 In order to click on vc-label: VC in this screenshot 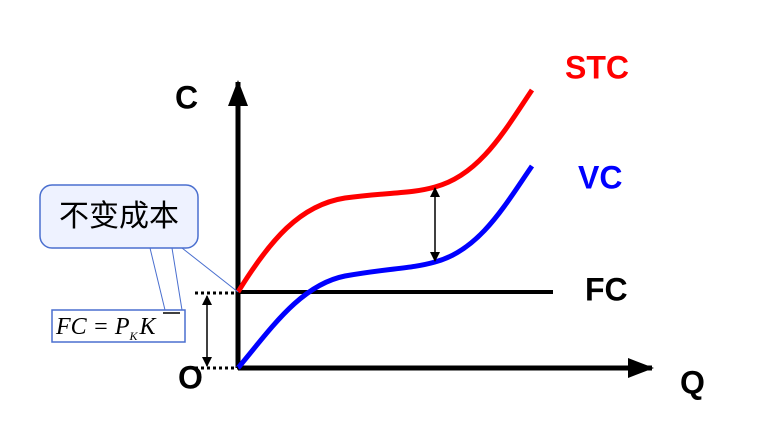, I will do `click(600, 177)`.